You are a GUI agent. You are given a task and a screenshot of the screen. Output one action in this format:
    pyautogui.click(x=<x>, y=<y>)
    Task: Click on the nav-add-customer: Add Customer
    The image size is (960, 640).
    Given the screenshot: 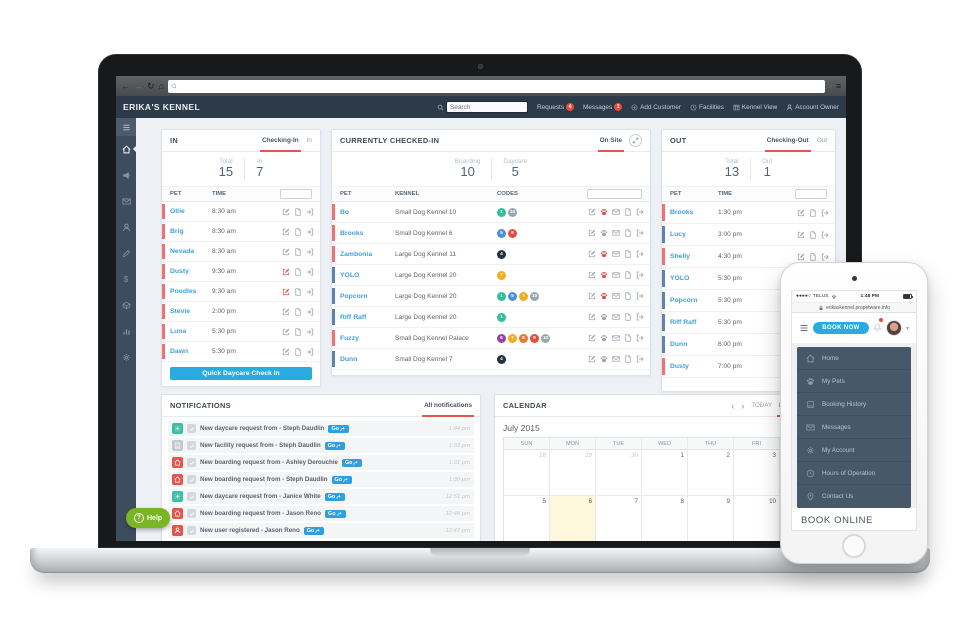 What is the action you would take?
    pyautogui.click(x=656, y=107)
    